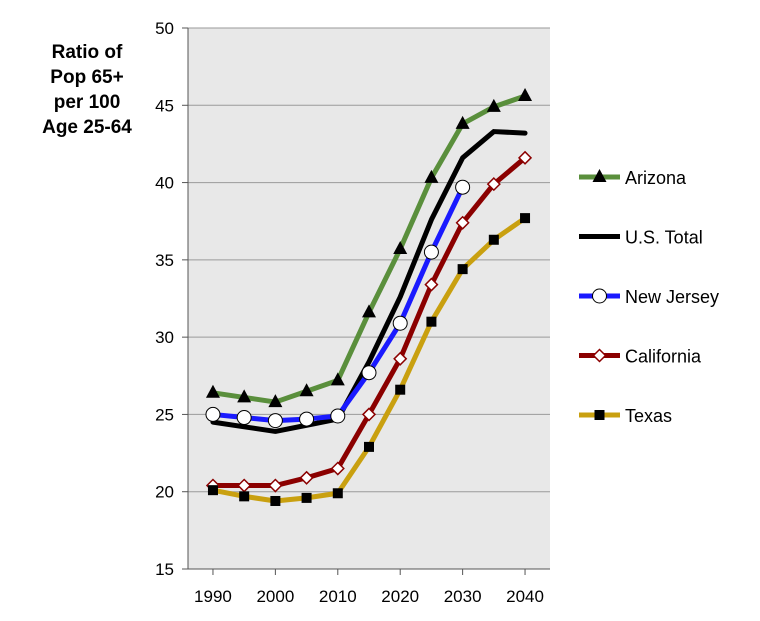 This screenshot has width=760, height=621. I want to click on y-axis-label-line: Pop 65+, so click(87, 77).